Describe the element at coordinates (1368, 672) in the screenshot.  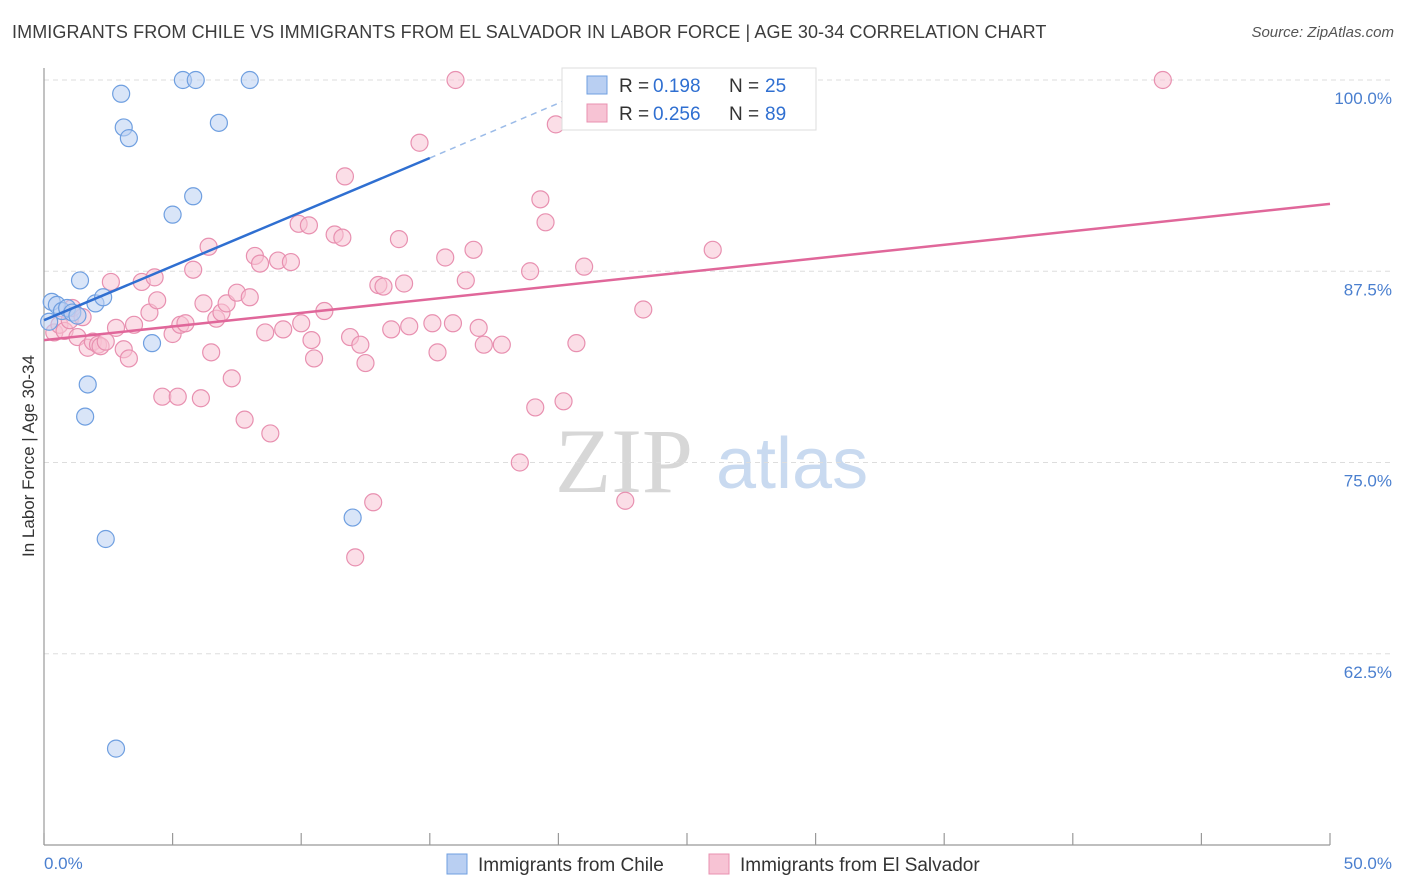
I see `y-tick-label-0: 62.5%` at that location.